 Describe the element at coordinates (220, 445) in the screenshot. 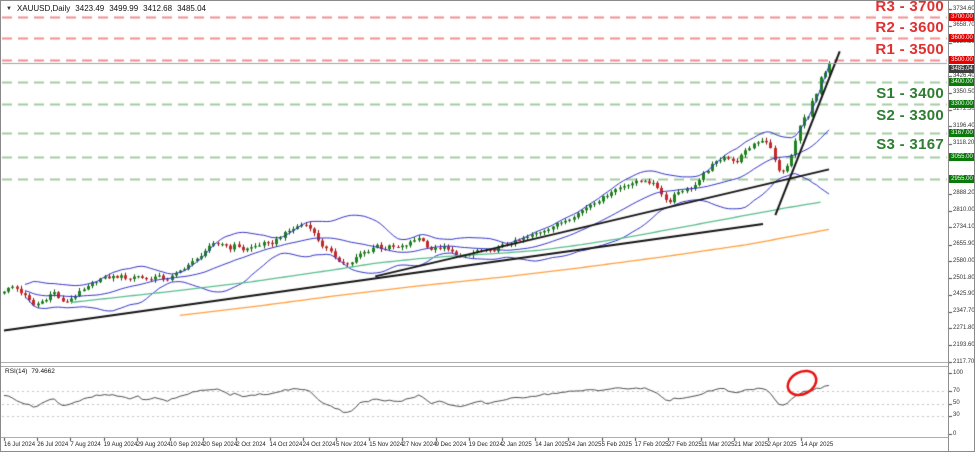

I see `date-axis-label: 20 Sep 2024` at that location.